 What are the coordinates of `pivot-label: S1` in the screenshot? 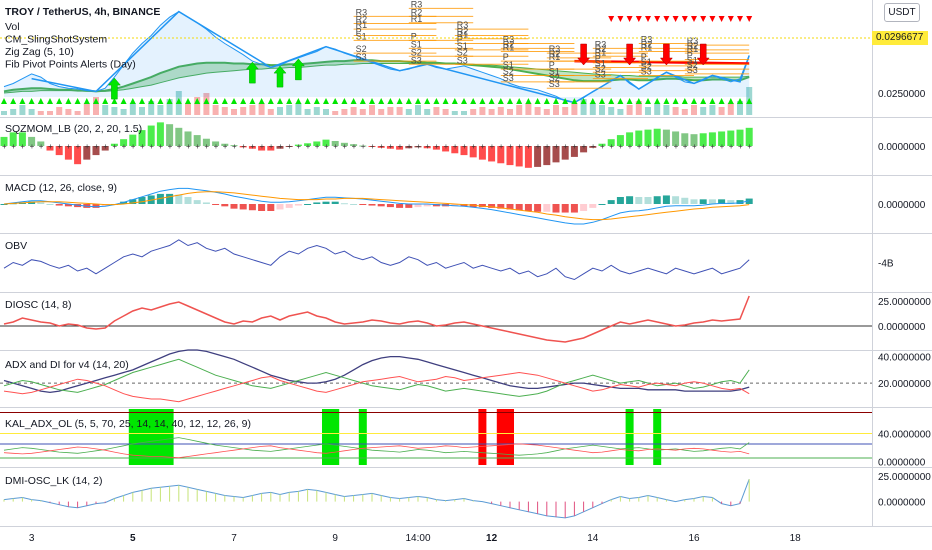 It's located at (508, 65).